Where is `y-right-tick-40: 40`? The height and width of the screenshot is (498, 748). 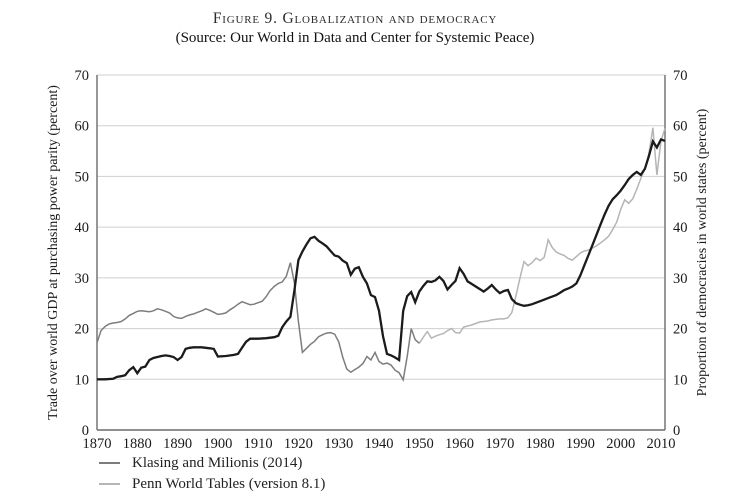
y-right-tick-40: 40 is located at coordinates (680, 228).